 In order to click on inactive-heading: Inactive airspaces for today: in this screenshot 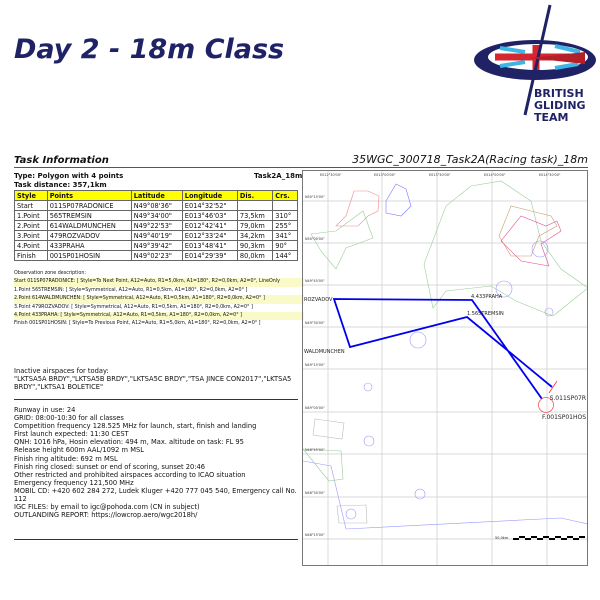, I will do `click(61, 371)`.